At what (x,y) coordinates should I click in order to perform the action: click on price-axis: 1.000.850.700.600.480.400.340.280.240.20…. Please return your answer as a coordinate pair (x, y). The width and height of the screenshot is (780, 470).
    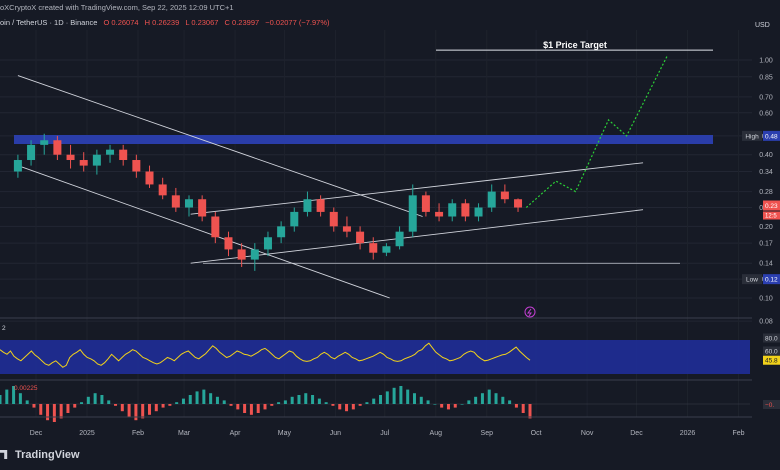
    Looking at the image, I should click on (766, 192).